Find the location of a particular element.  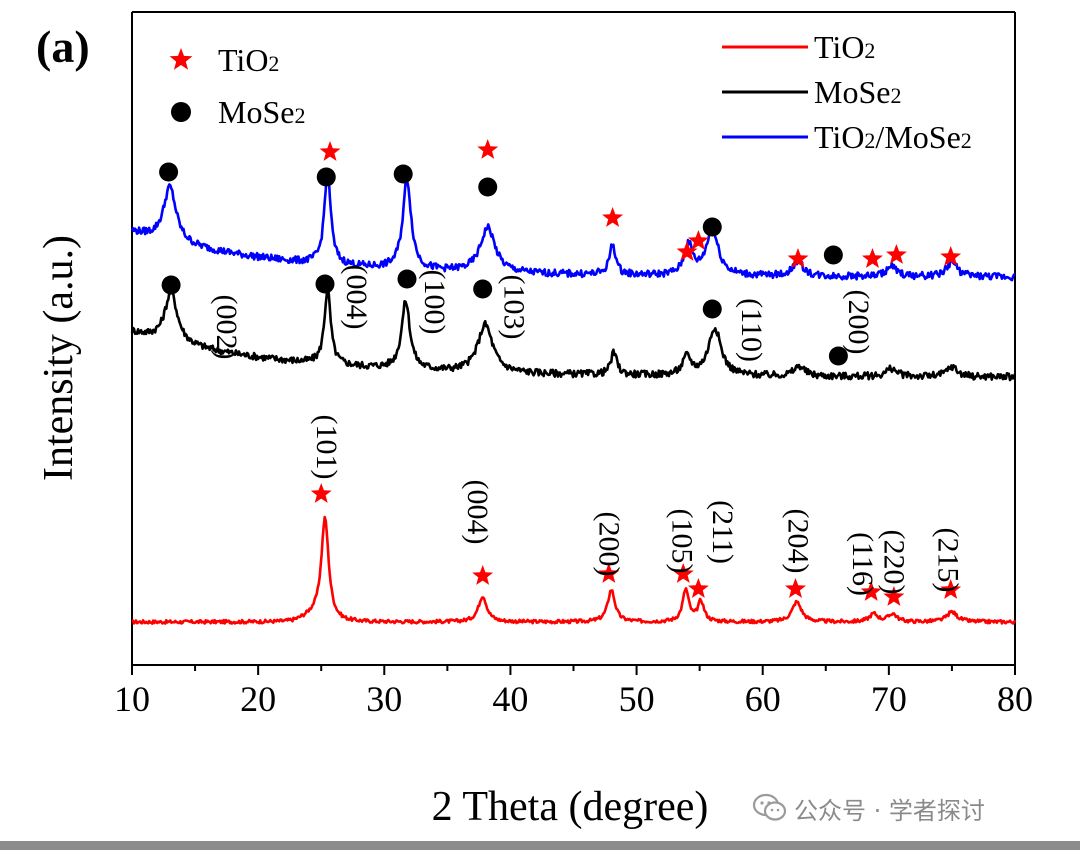

legend-series-label: TiO2/MoSe2 is located at coordinates (893, 137).